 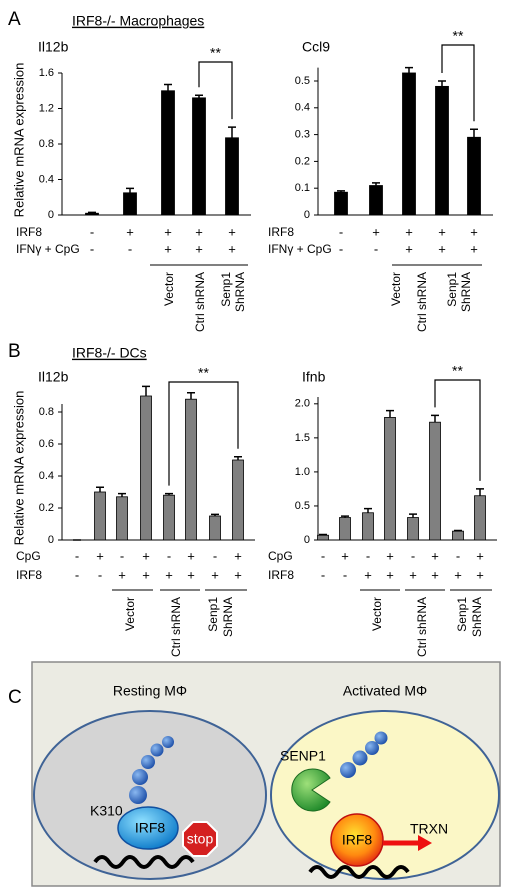 I want to click on y-tick-label: 1.5, so click(x=302, y=438).